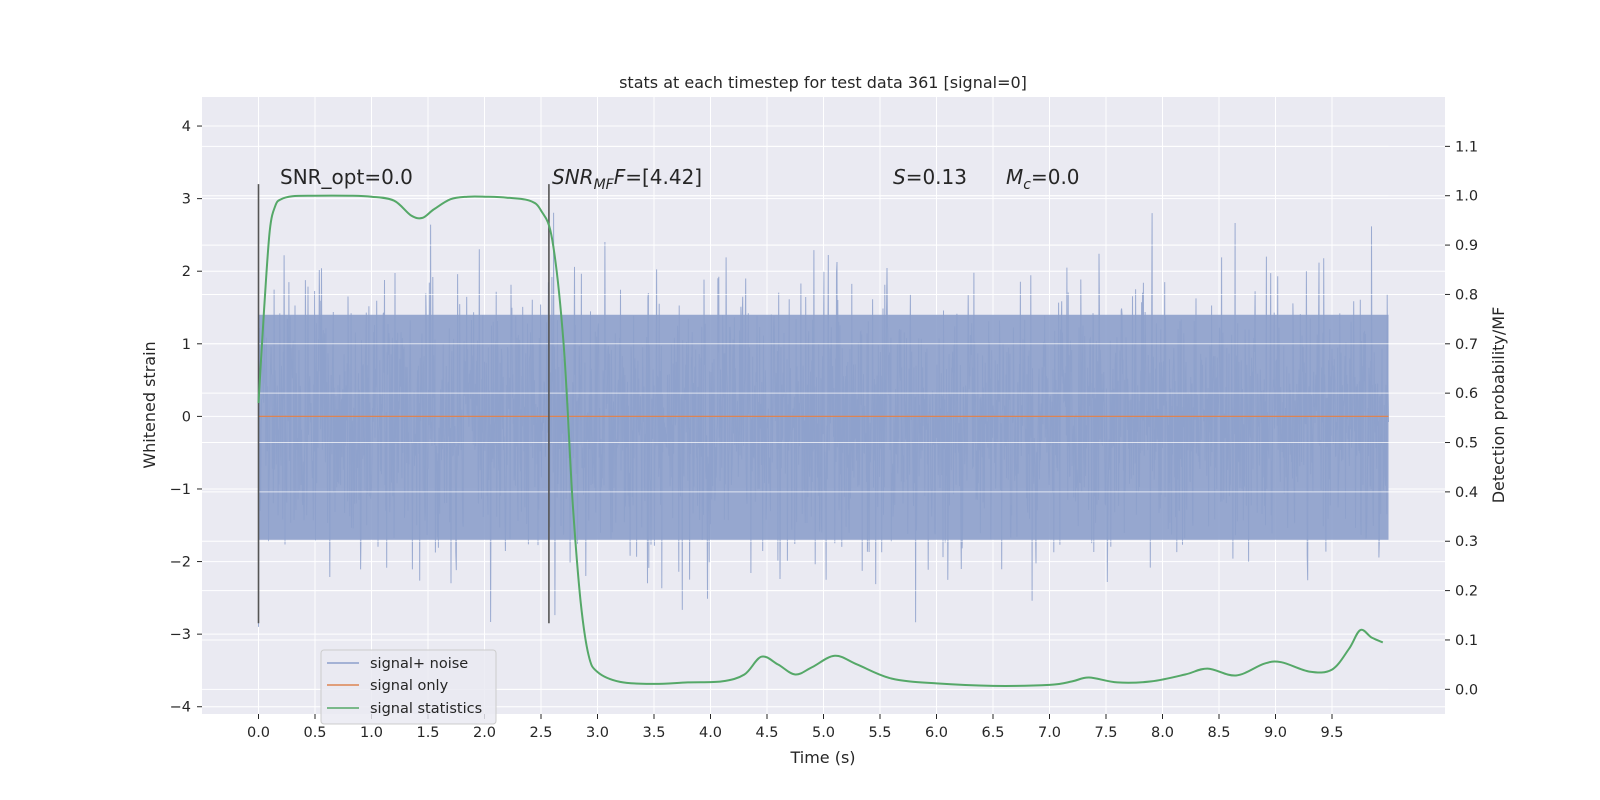 Image resolution: width=1600 pixels, height=800 pixels. What do you see at coordinates (186, 200) in the screenshot?
I see `y-tick-label: 3` at bounding box center [186, 200].